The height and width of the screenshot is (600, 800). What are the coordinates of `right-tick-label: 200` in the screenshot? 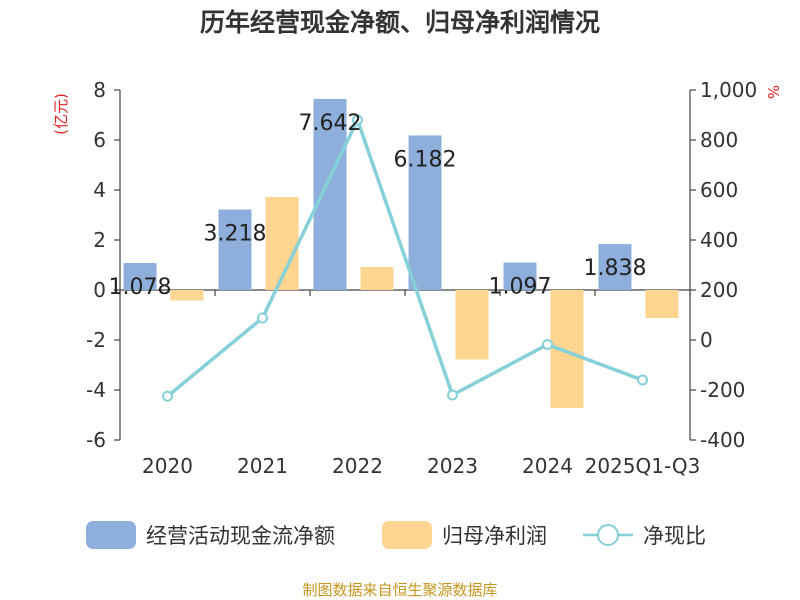 It's located at (719, 290).